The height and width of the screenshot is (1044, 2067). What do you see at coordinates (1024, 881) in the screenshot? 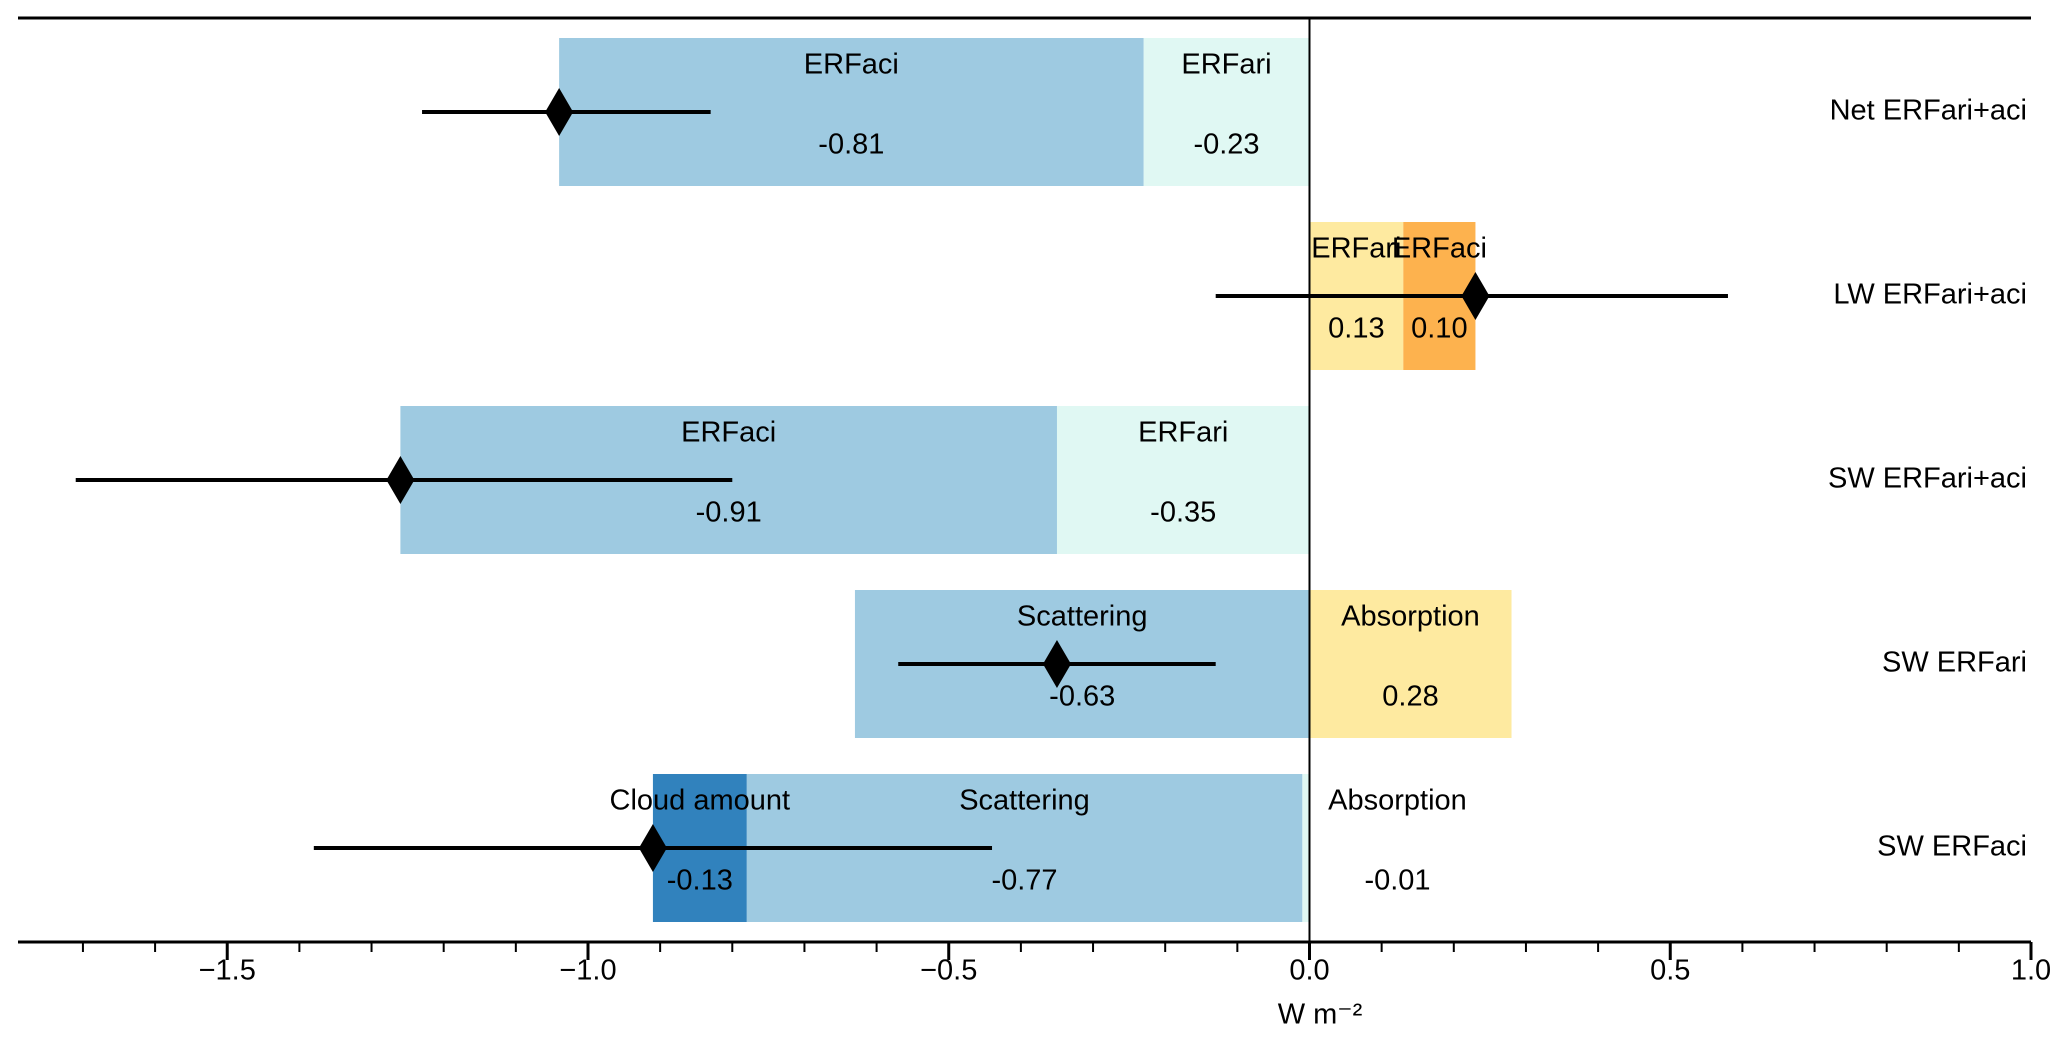
I see `value-label: -0.77` at bounding box center [1024, 881].